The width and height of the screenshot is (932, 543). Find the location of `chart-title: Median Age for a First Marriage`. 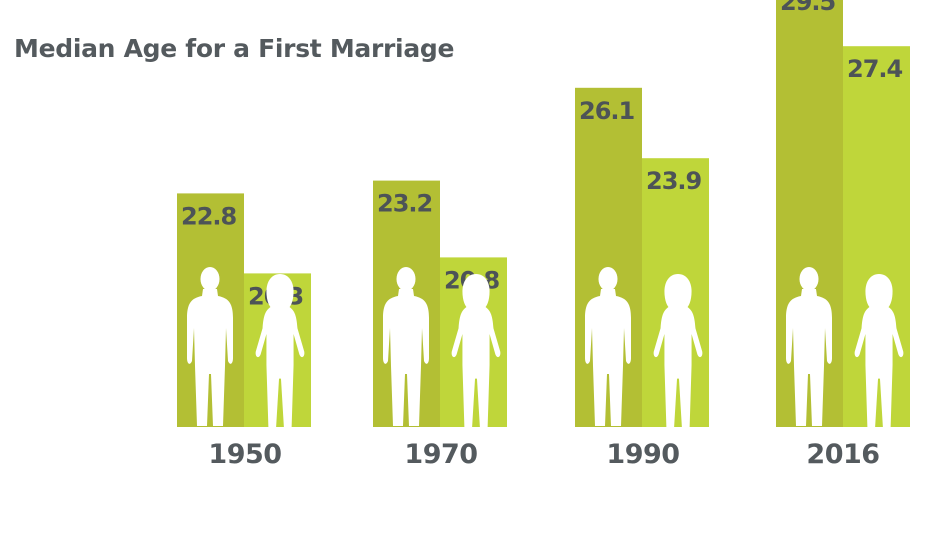

chart-title: Median Age for a First Marriage is located at coordinates (234, 48).